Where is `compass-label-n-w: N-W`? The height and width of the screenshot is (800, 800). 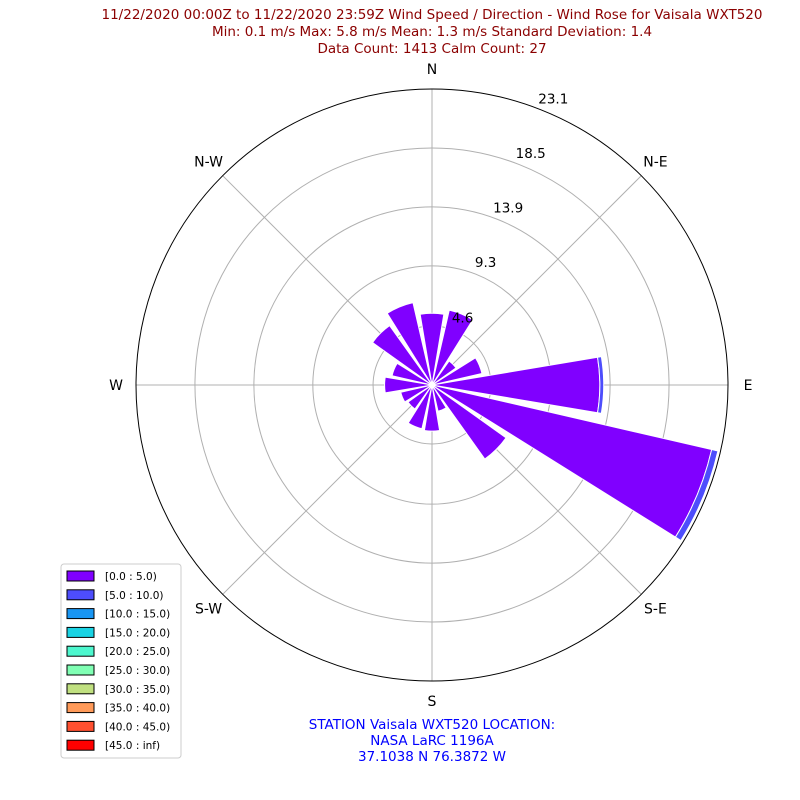 compass-label-n-w: N-W is located at coordinates (208, 163).